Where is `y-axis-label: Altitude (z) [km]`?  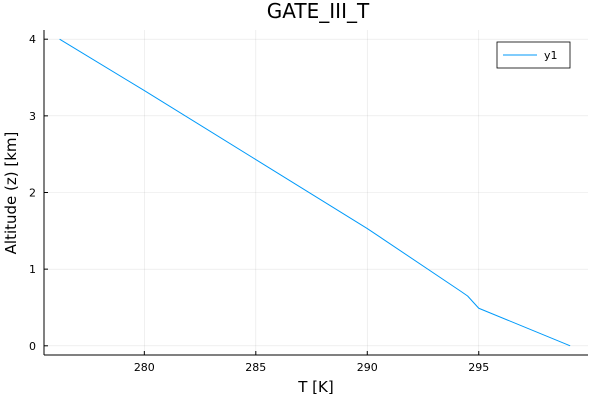
y-axis-label: Altitude (z) [km] is located at coordinates (11, 193).